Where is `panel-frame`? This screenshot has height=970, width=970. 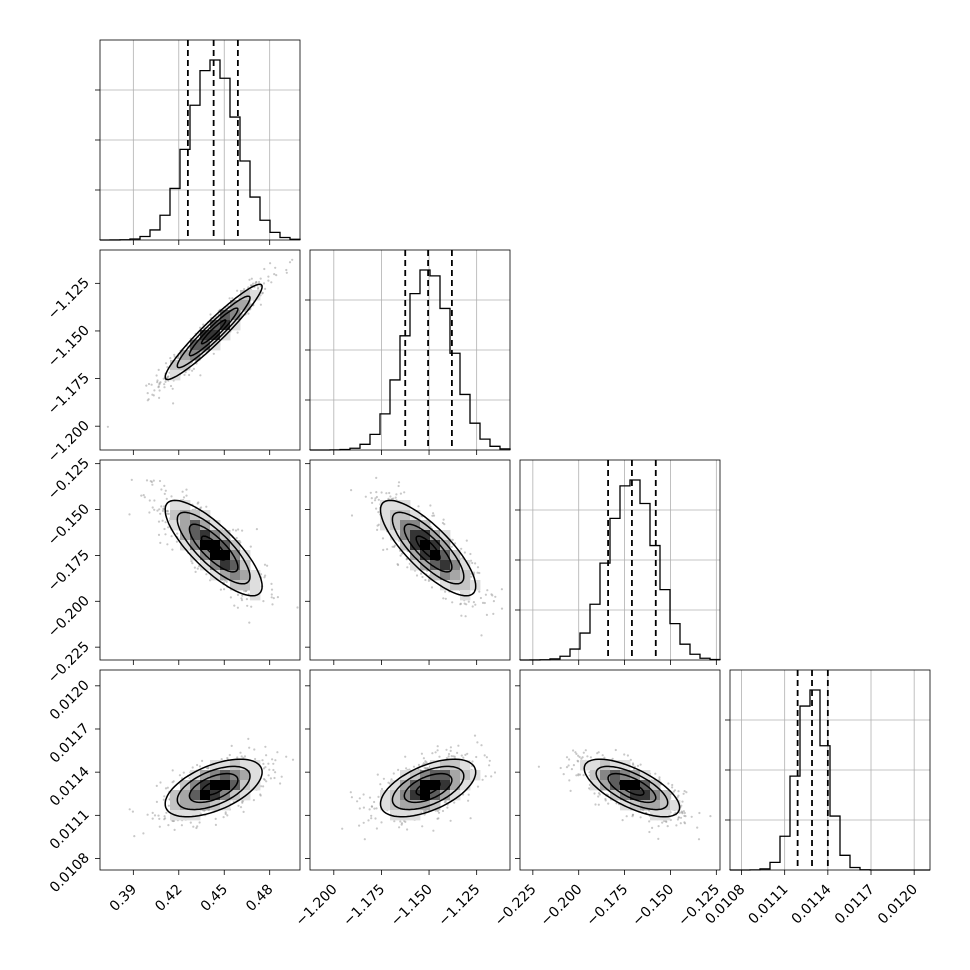 panel-frame is located at coordinates (200, 350).